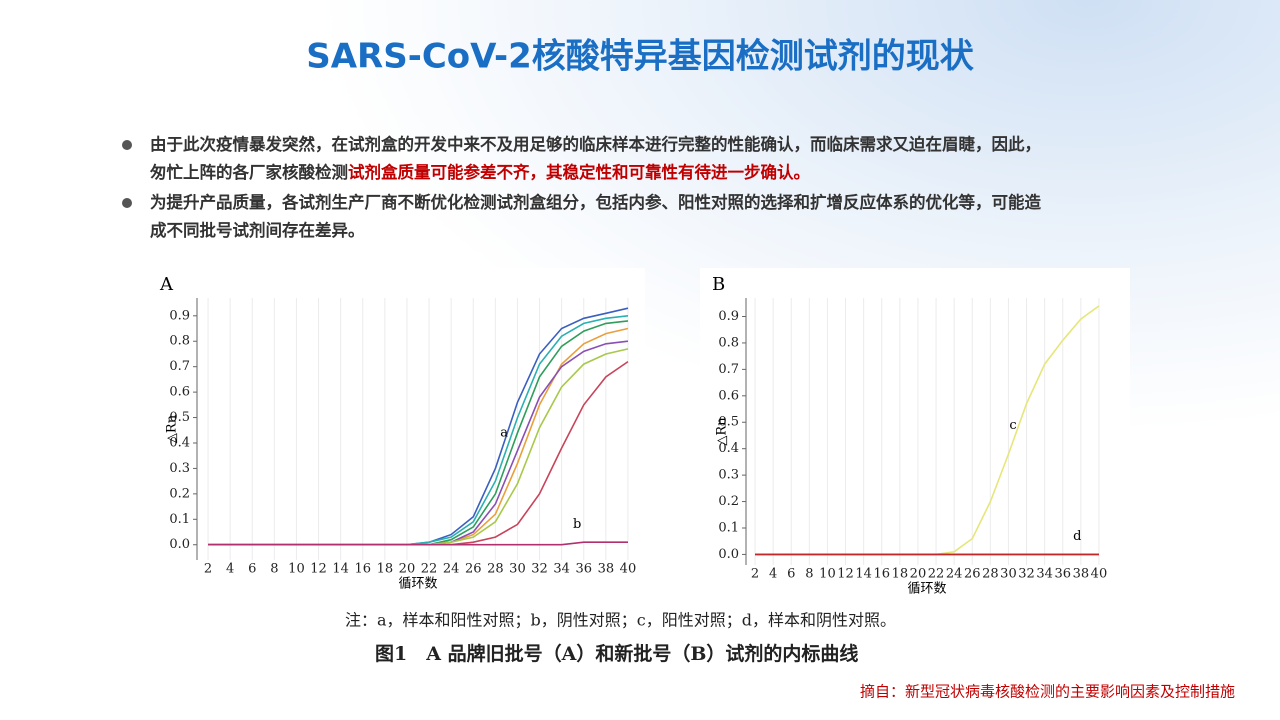 This screenshot has width=1280, height=720. Describe the element at coordinates (166, 284) in the screenshot. I see `panel-label: A` at that location.